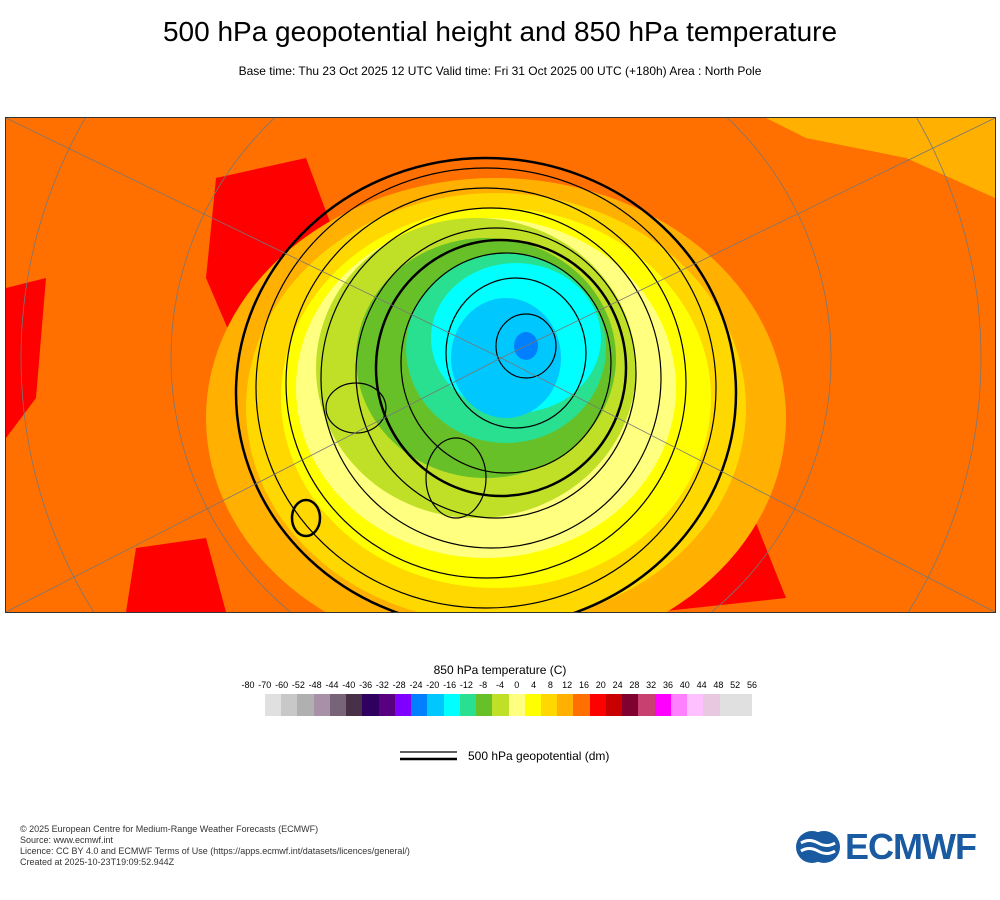 This screenshot has width=1000, height=900. Describe the element at coordinates (399, 685) in the screenshot. I see `colorbar-tick-label: -28` at that location.